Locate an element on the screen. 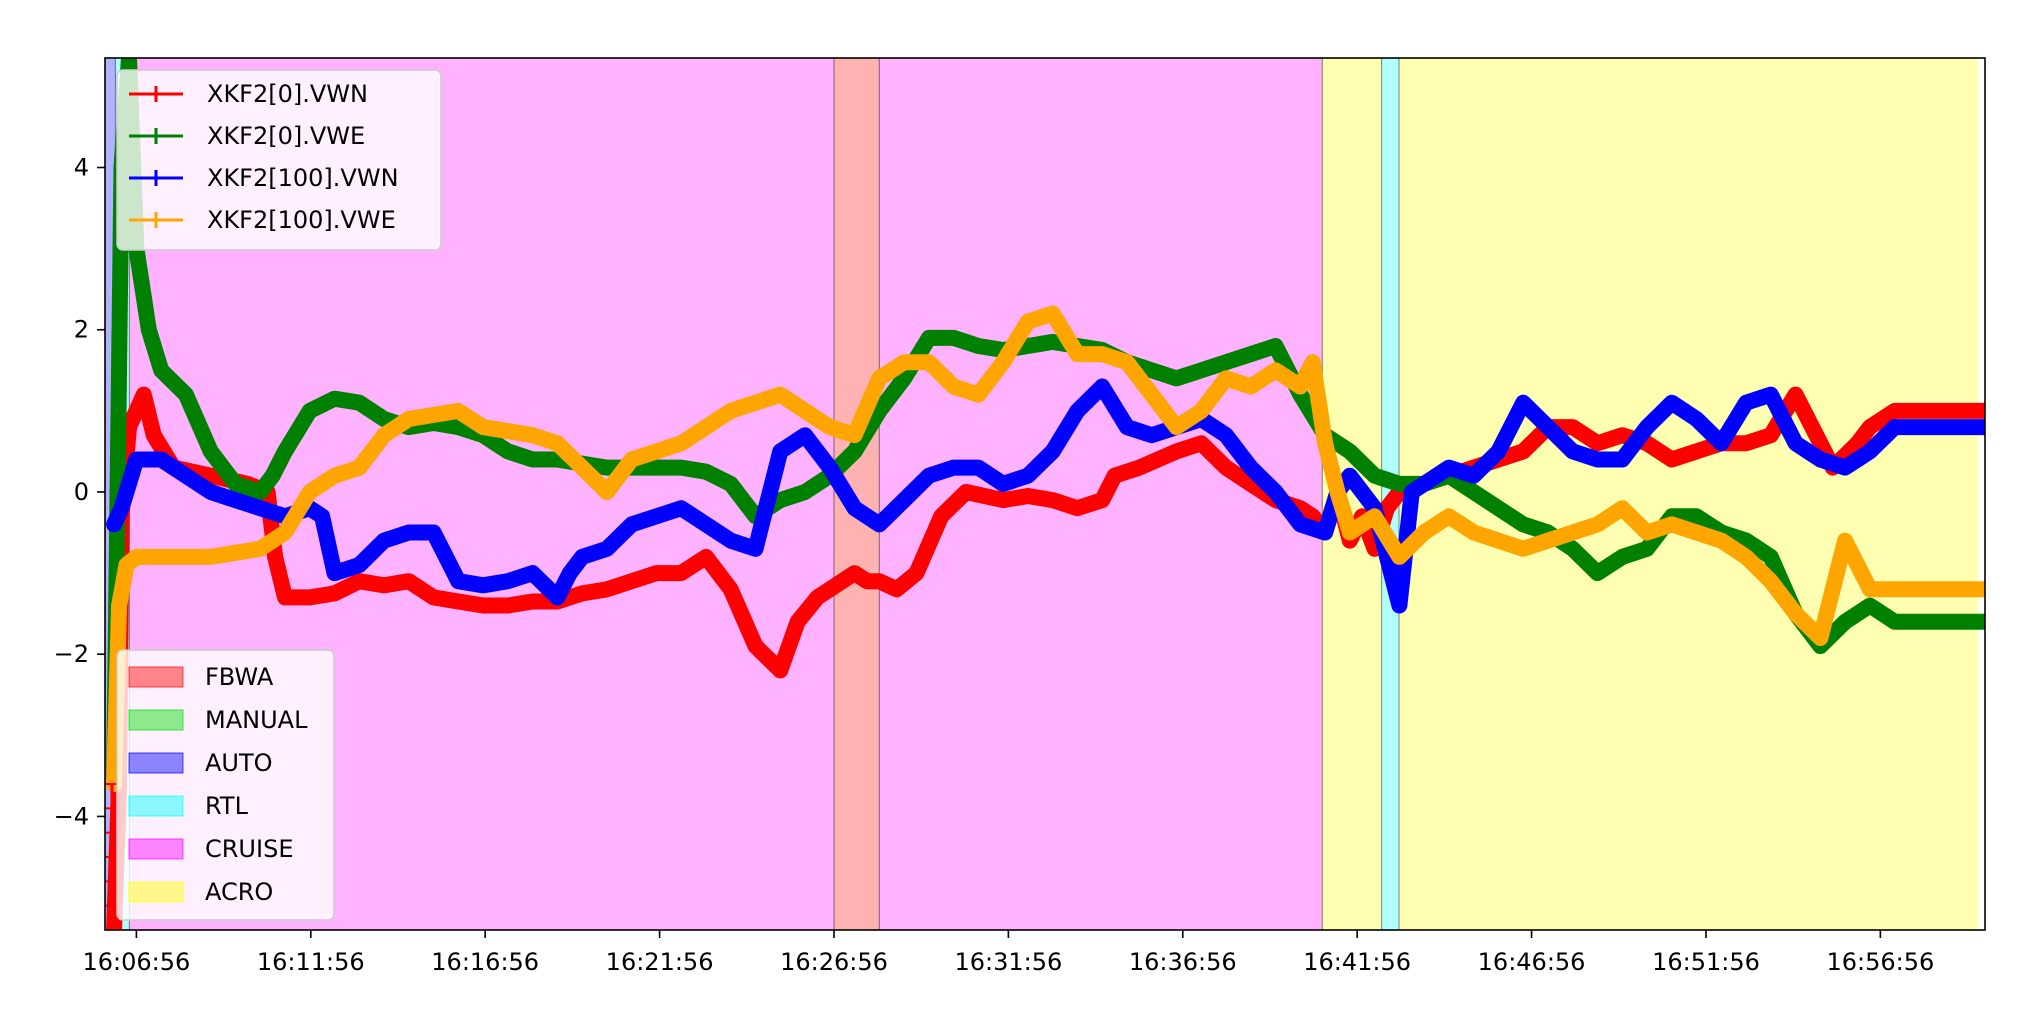 This screenshot has height=1012, width=2018. legend-mode-swatch-auto is located at coordinates (156, 763).